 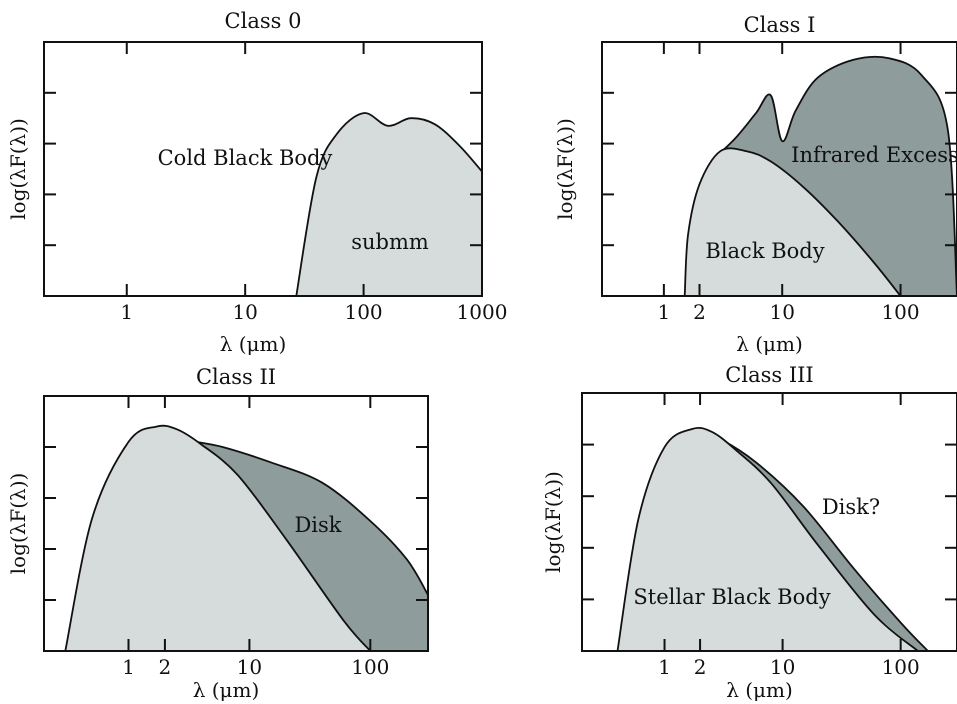 What do you see at coordinates (245, 158) in the screenshot?
I see `annotation-label: Cold Black Body` at bounding box center [245, 158].